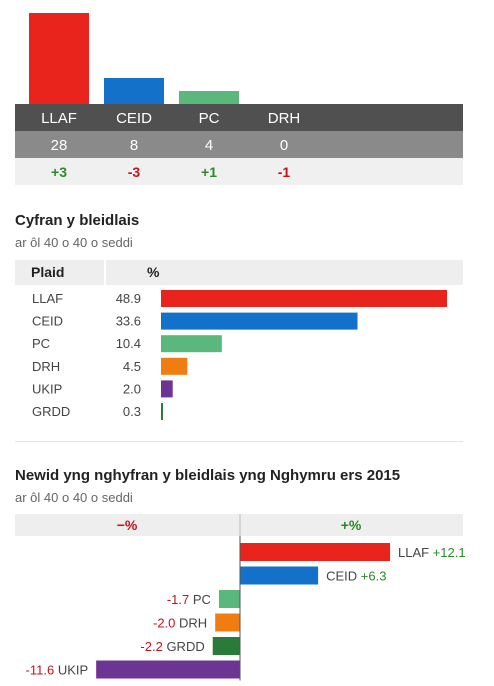 This screenshot has width=494, height=686. I want to click on share-value-ceid: 33.6, so click(128, 321).